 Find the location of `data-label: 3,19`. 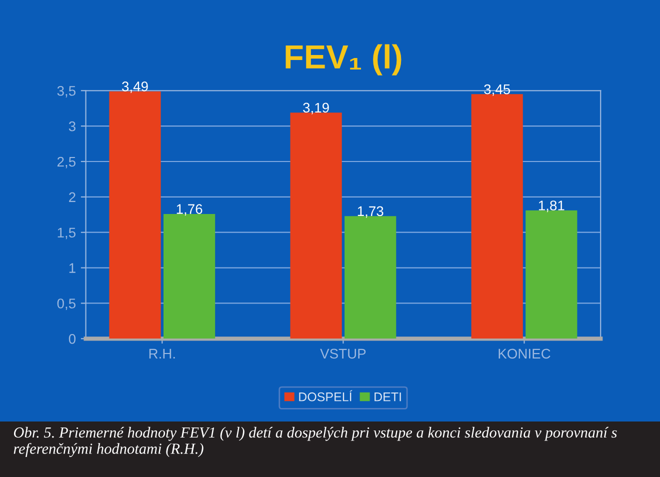

data-label: 3,19 is located at coordinates (316, 108).